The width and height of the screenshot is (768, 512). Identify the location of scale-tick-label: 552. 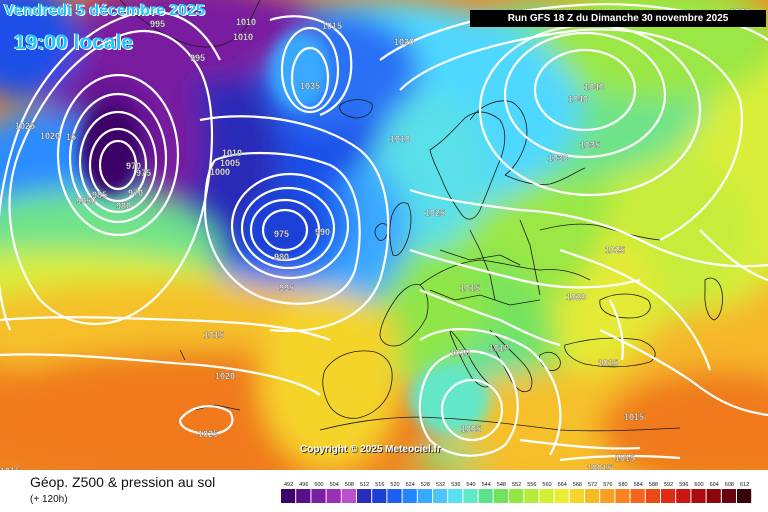
(516, 485).